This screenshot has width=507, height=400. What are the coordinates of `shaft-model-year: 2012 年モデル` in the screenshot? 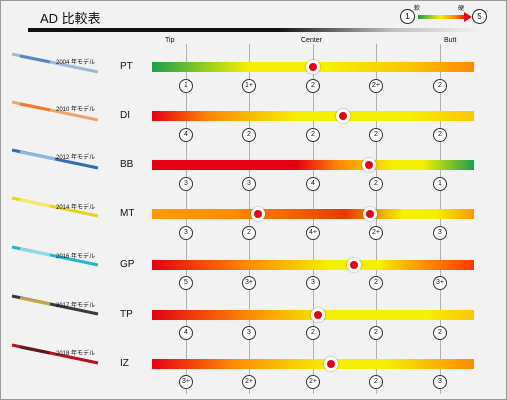 It's located at (76, 158).